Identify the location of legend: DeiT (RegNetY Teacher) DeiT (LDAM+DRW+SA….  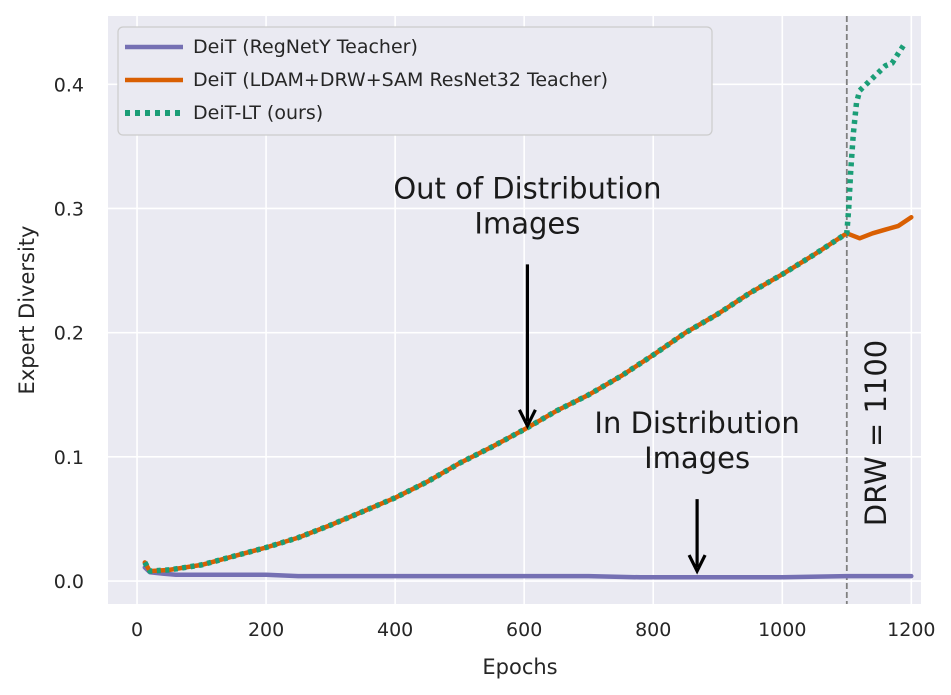
(415, 81).